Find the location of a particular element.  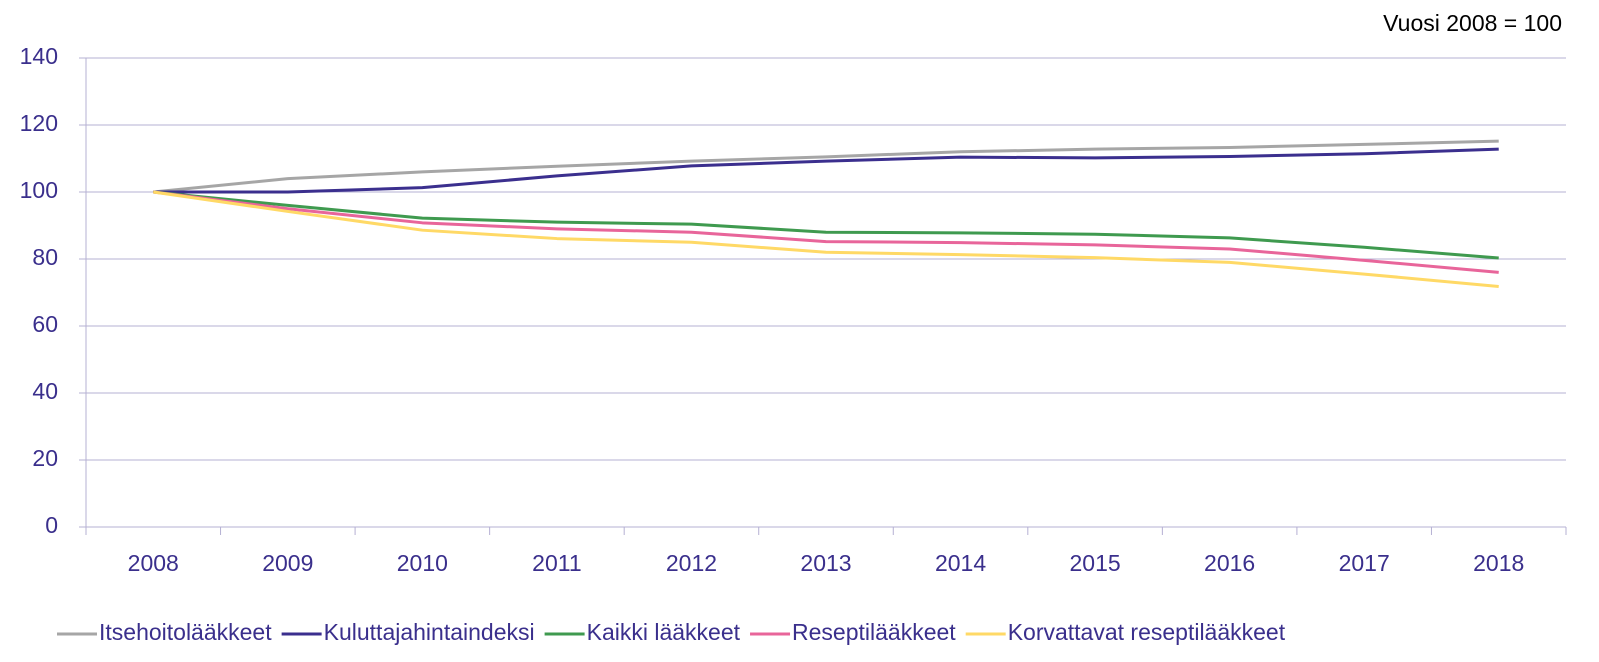

y-tick-label: 0 is located at coordinates (51, 525).